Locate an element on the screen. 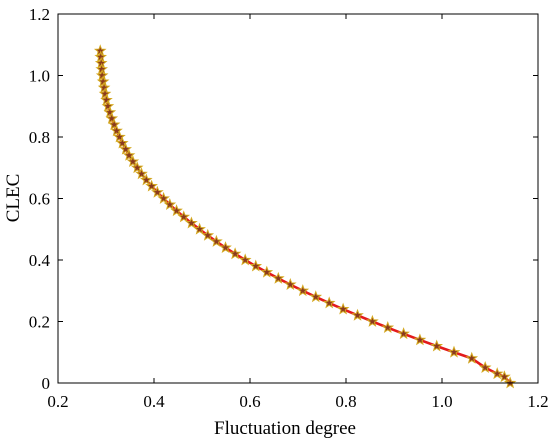 The height and width of the screenshot is (444, 550). x-tick-label: 0.4 is located at coordinates (154, 401).